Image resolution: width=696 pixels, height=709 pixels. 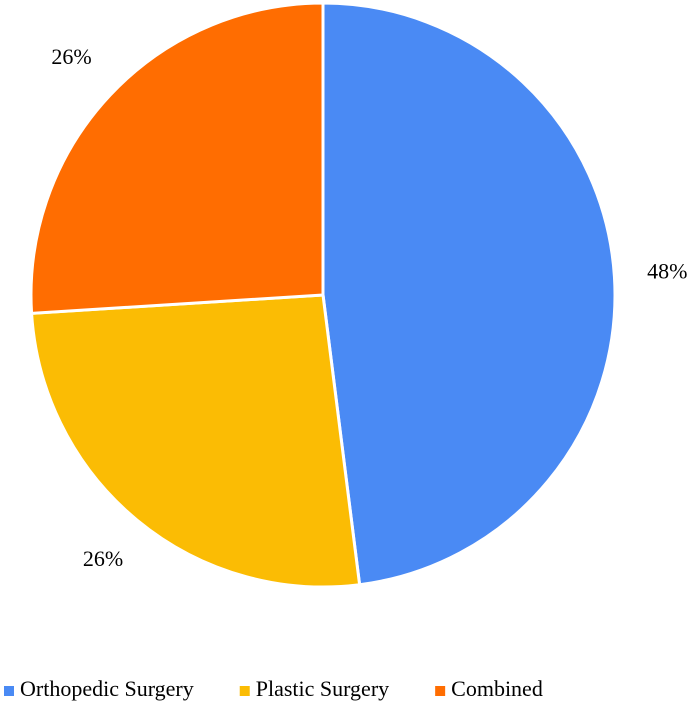 What do you see at coordinates (107, 688) in the screenshot?
I see `legend-label: Orthopedic Surgery` at bounding box center [107, 688].